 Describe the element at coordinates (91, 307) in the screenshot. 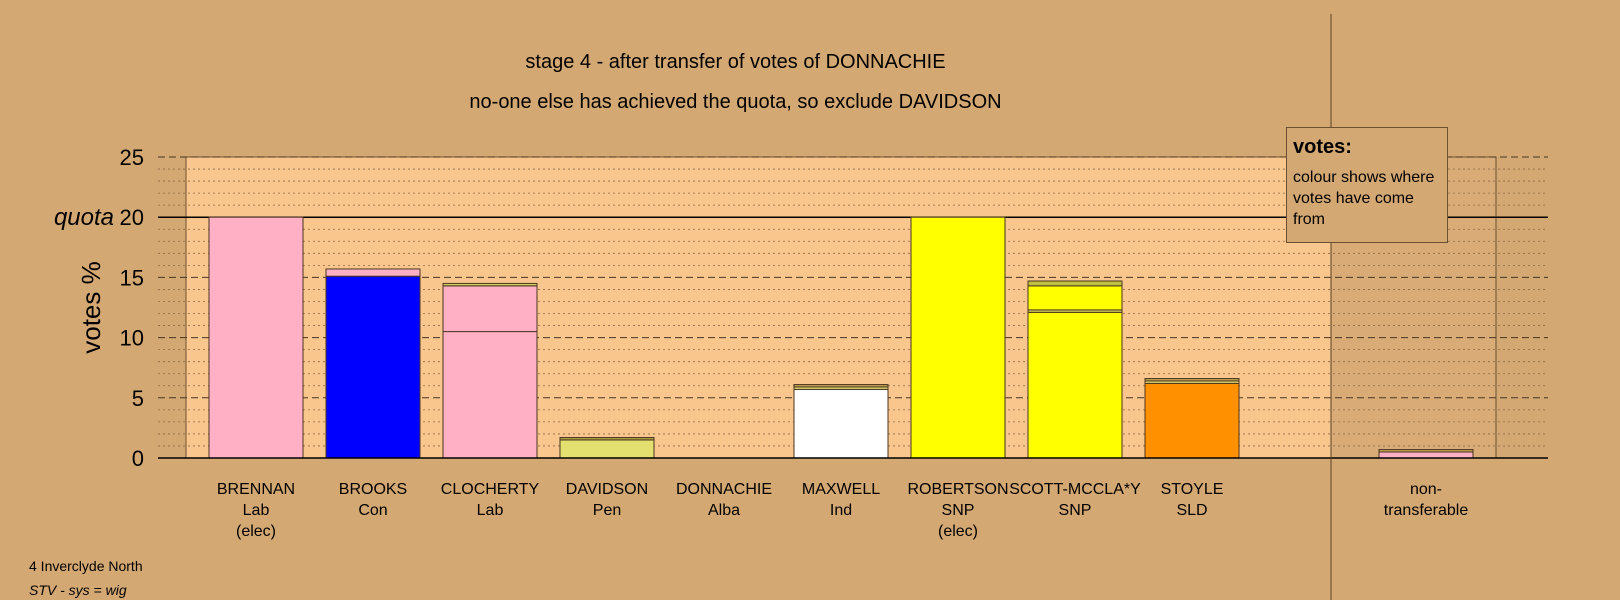

I see `y-axis-label: votes %` at that location.